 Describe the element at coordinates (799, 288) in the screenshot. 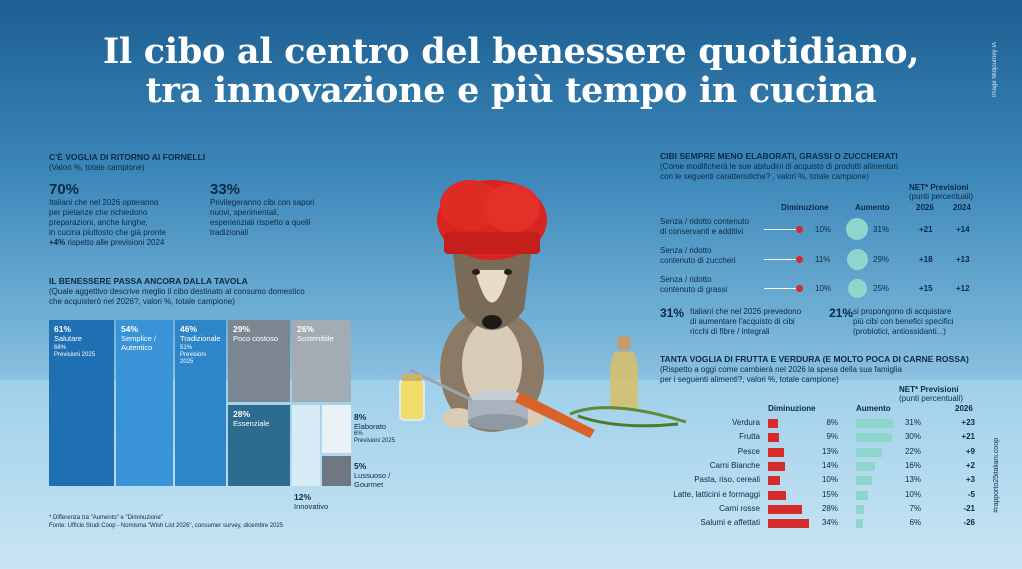

I see `habit-row-3-dim-dot` at that location.